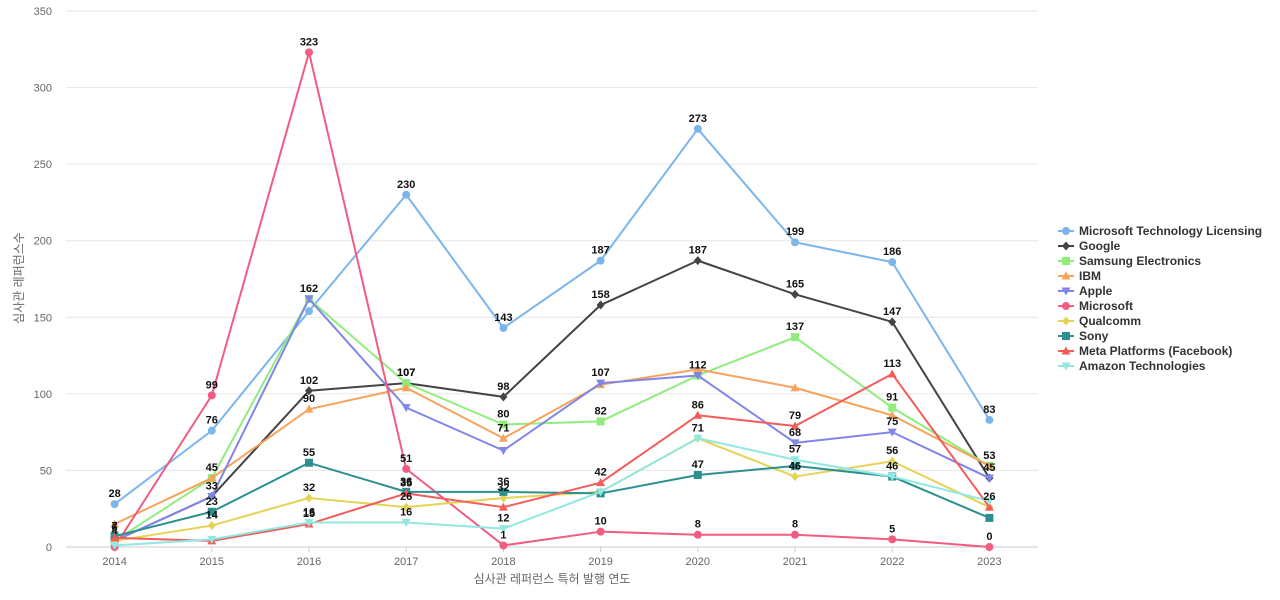 This screenshot has width=1280, height=600. Describe the element at coordinates (795, 232) in the screenshot. I see `data-label: 199` at that location.